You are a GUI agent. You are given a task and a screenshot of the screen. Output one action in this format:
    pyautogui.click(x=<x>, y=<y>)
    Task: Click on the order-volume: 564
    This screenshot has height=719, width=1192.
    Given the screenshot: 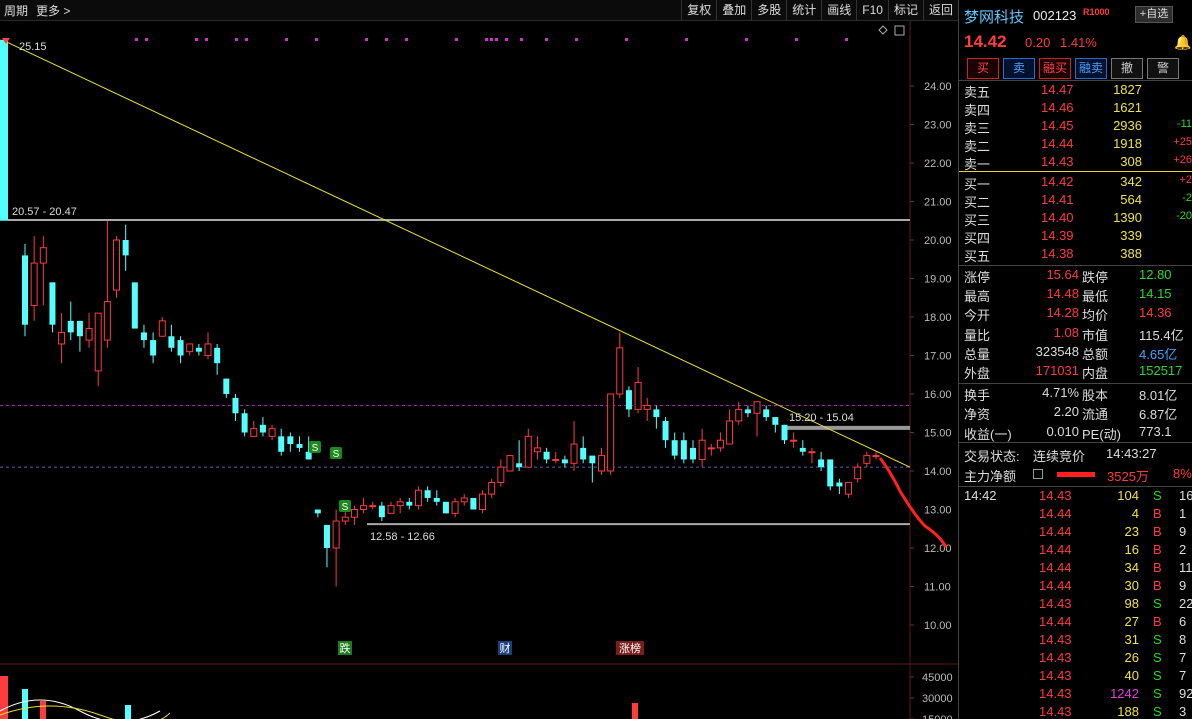 What is the action you would take?
    pyautogui.click(x=1131, y=199)
    